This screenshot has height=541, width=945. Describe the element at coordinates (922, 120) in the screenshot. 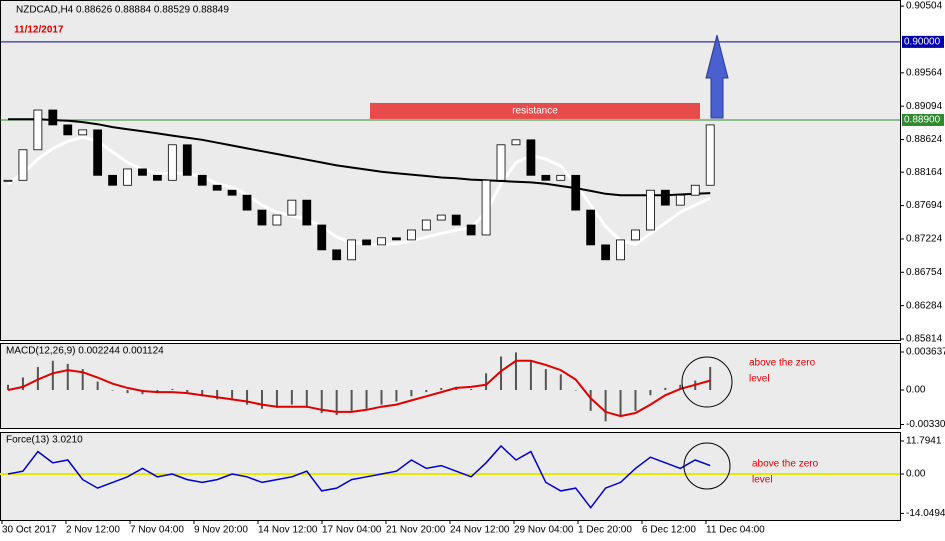

I see `level-label: 0.88900` at that location.